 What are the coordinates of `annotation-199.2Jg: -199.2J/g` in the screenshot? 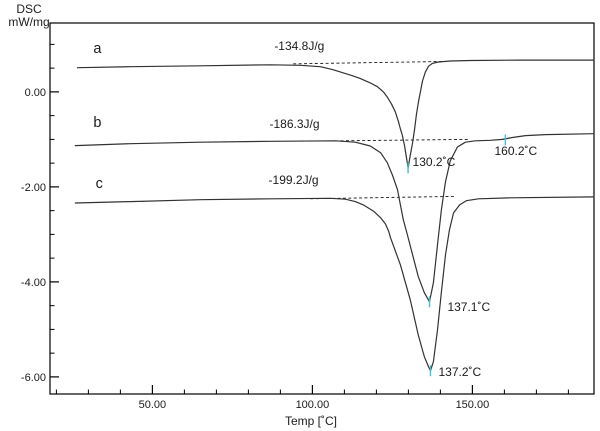 It's located at (294, 180).